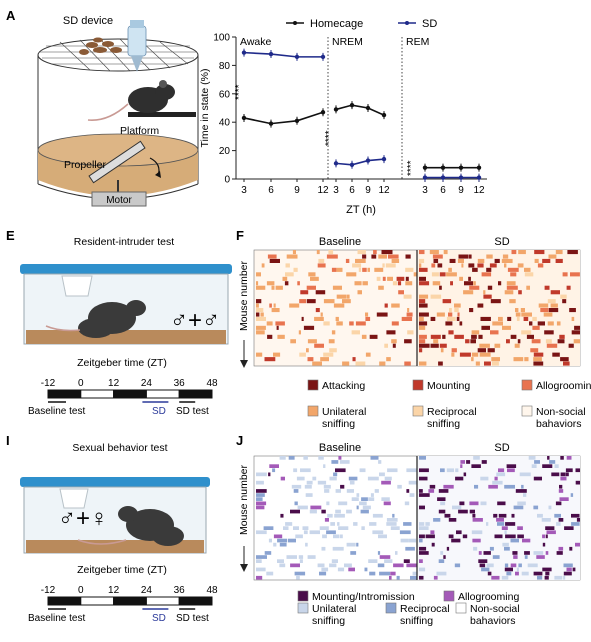 This screenshot has width=591, height=642. I want to click on timeline-title: Zeitgeber time (ZT), so click(122, 570).